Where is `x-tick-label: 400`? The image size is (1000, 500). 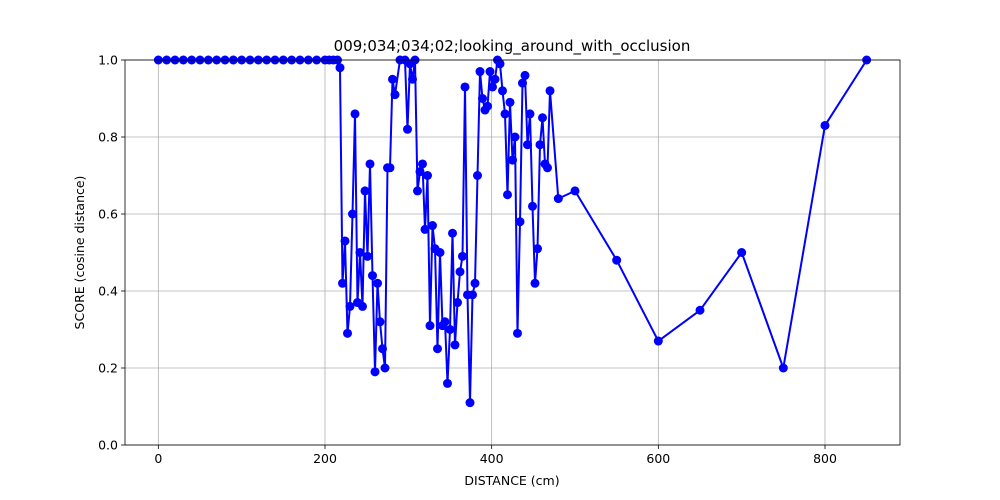
x-tick-label: 400 is located at coordinates (492, 458).